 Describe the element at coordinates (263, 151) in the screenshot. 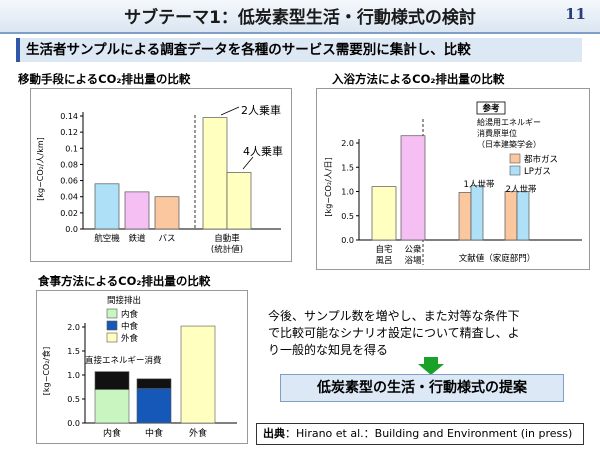

I see `annotation-label: 4人乗車` at that location.